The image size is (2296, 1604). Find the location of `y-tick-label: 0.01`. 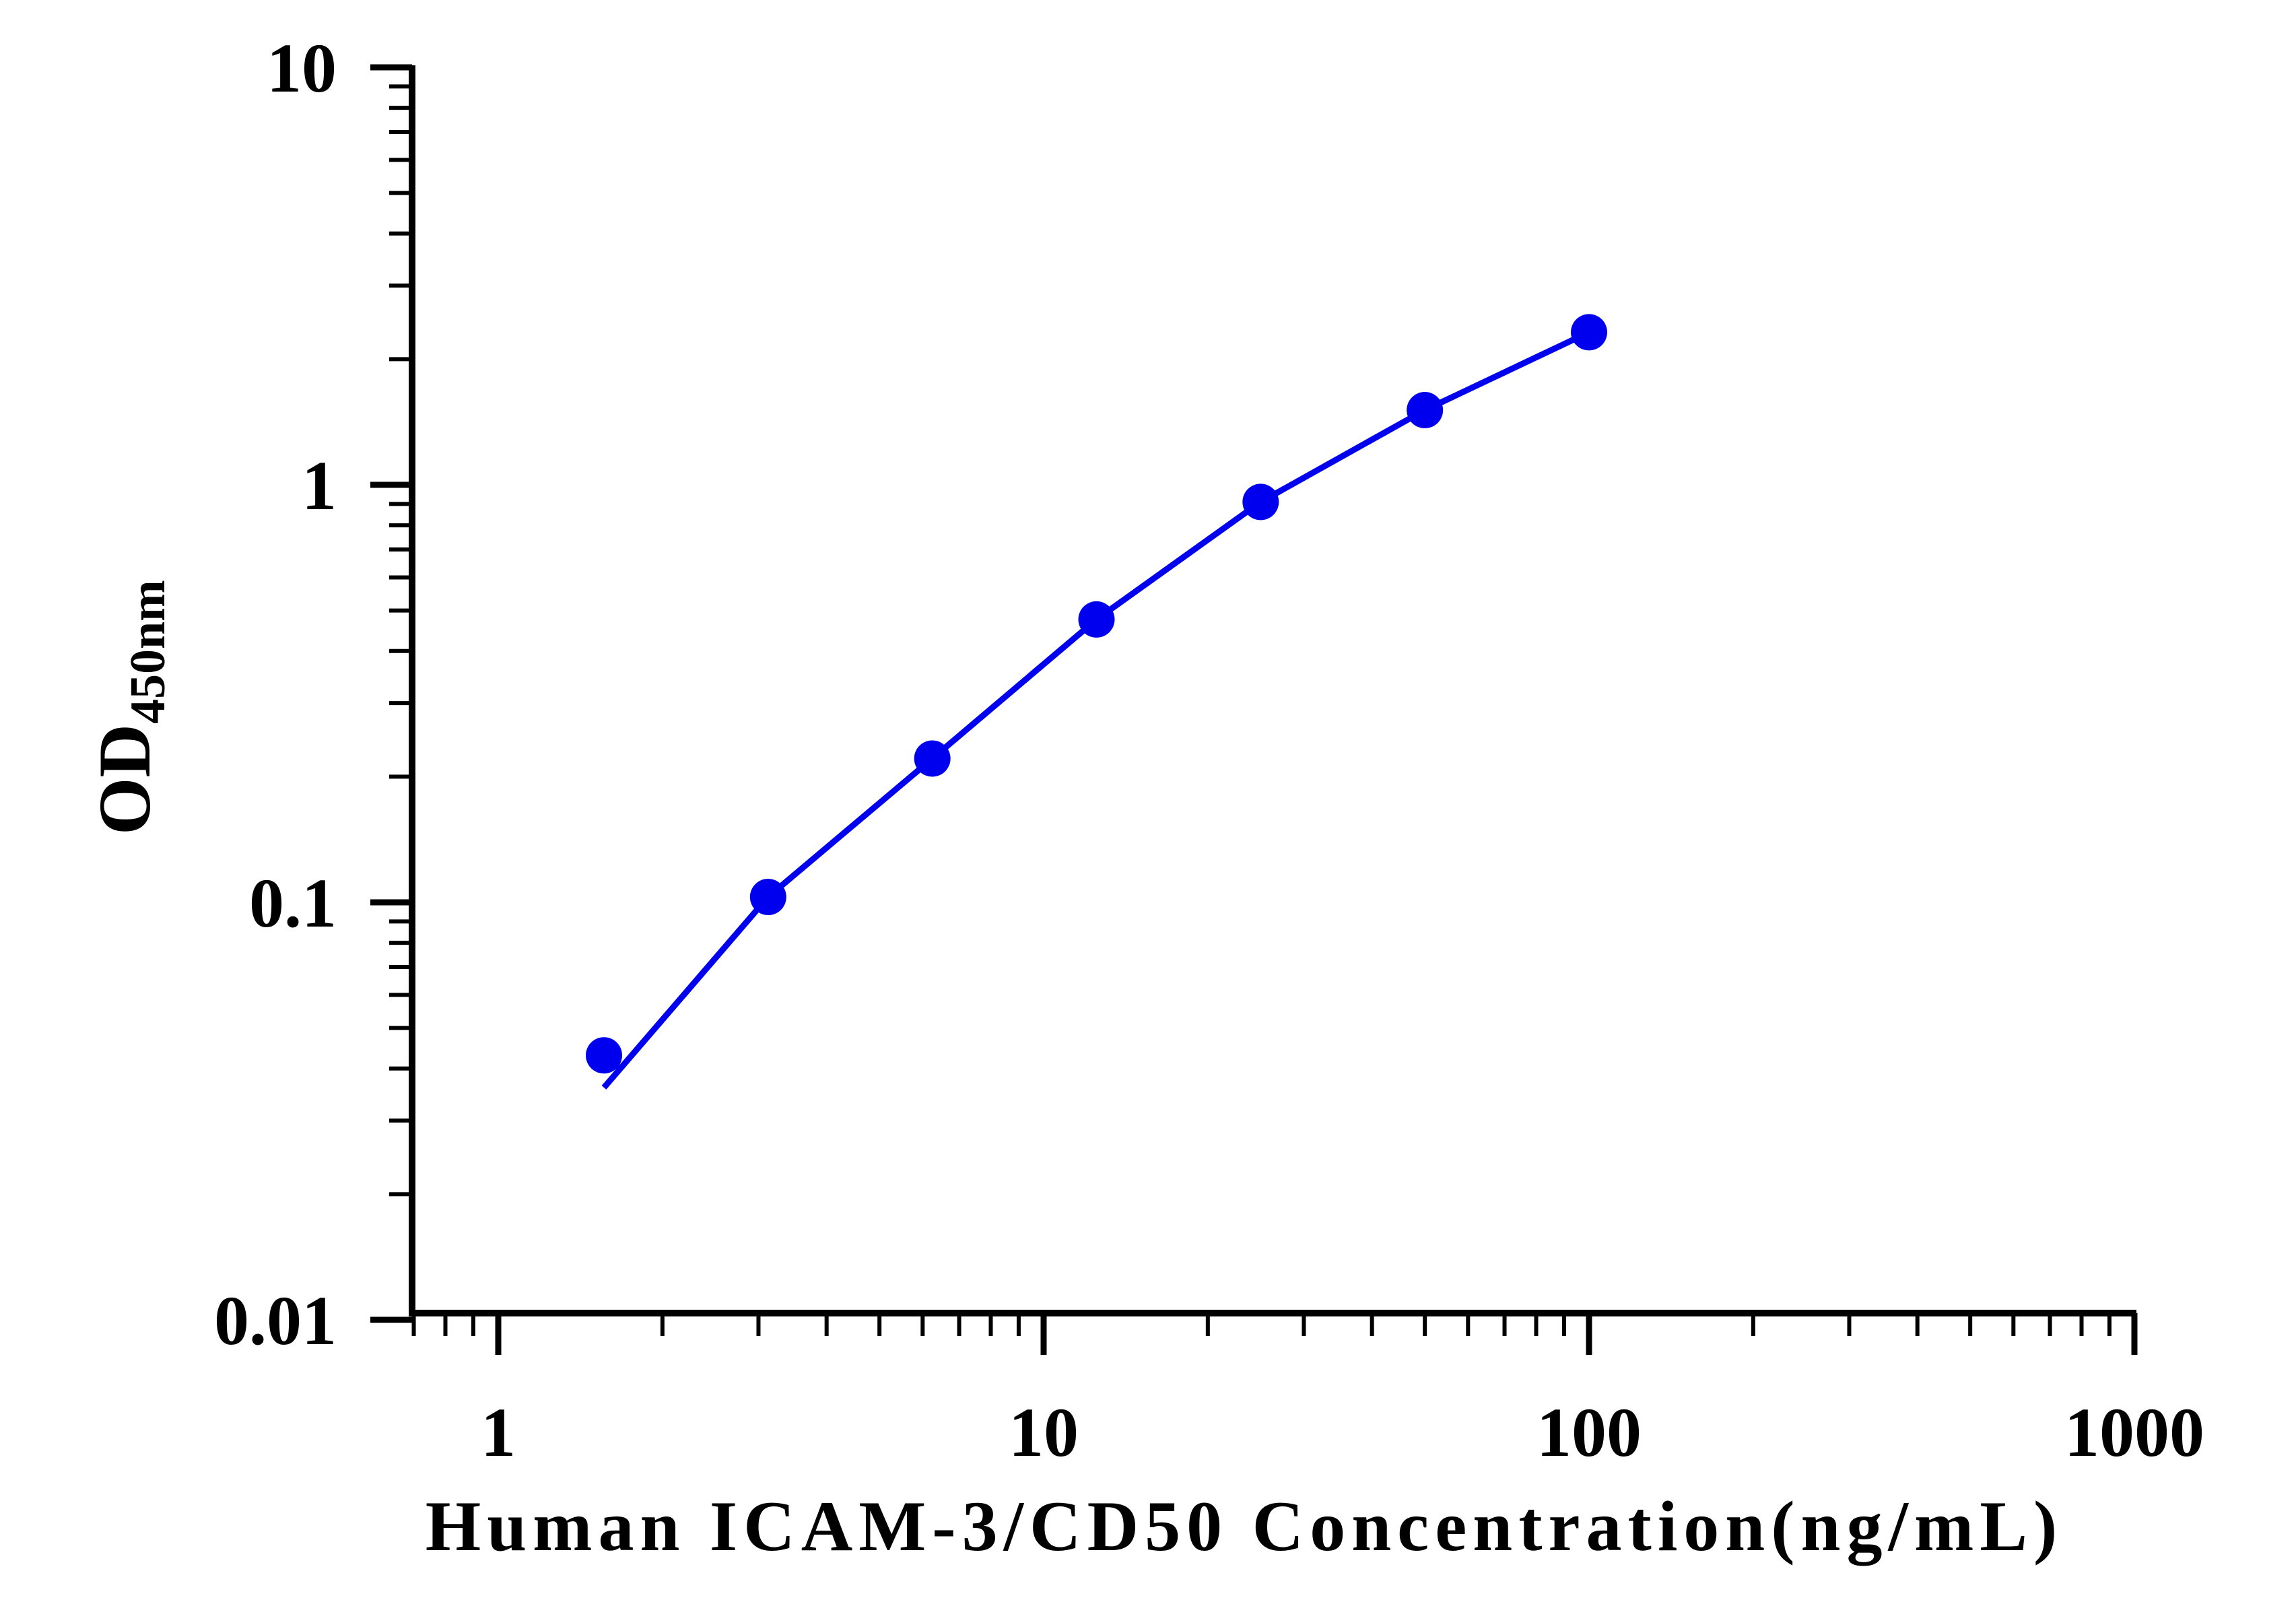

y-tick-label: 0.01 is located at coordinates (275, 1321).